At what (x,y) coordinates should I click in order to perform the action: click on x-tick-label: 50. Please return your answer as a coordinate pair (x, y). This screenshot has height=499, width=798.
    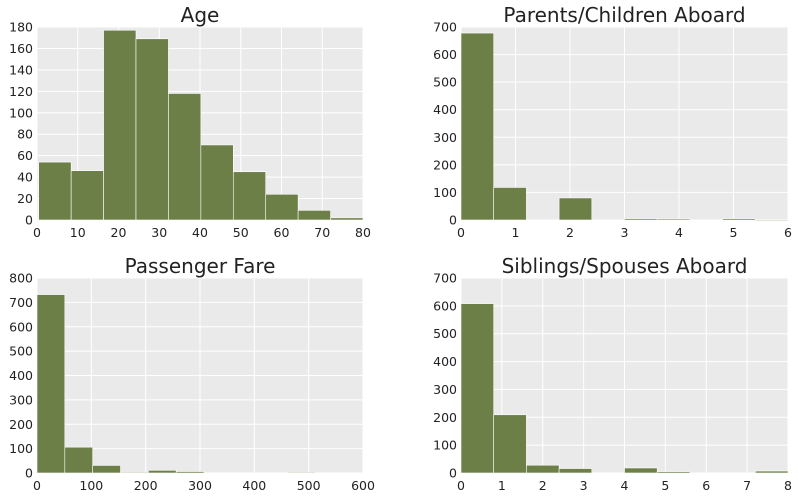
    Looking at the image, I should click on (241, 232).